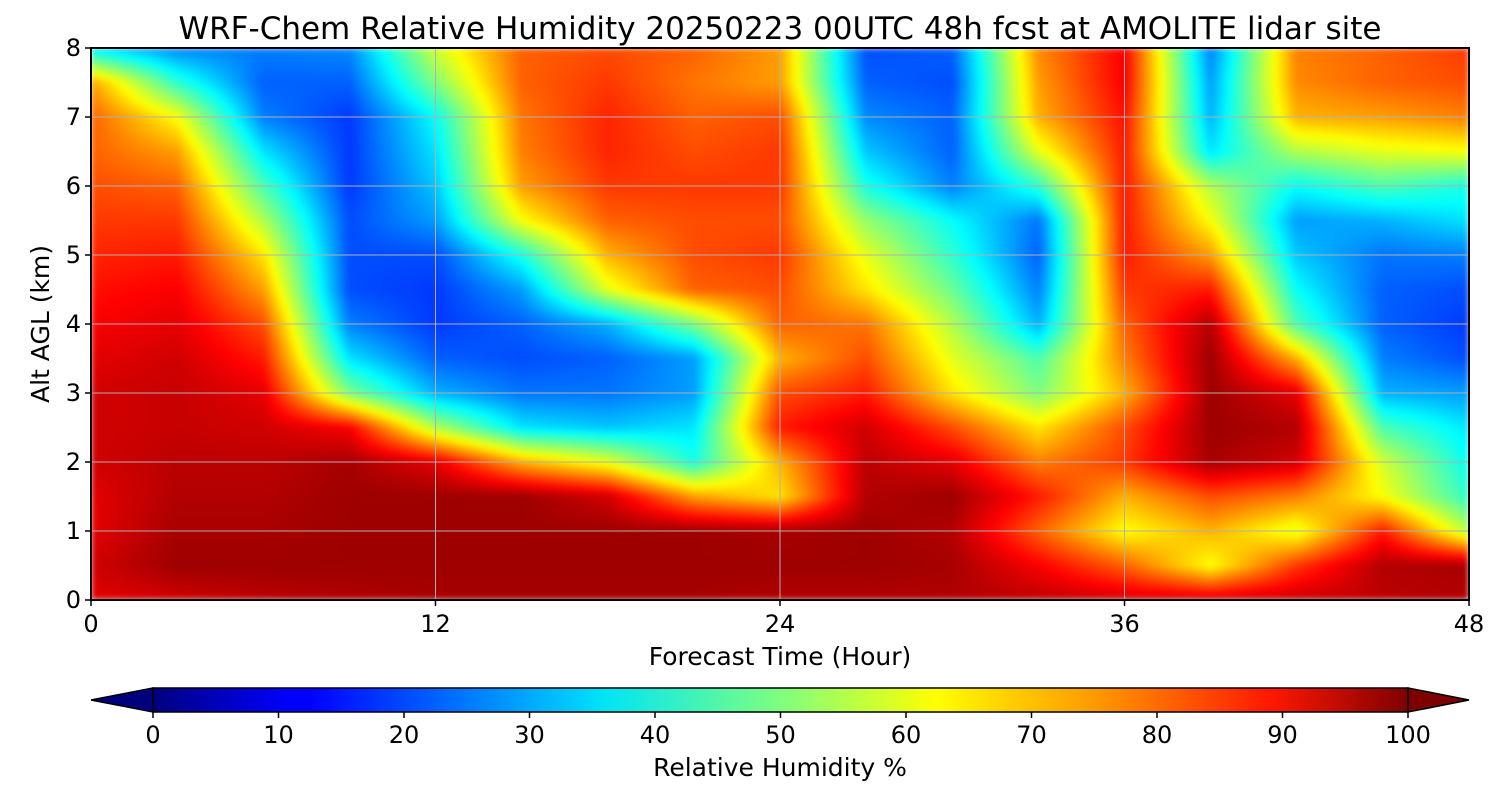 The height and width of the screenshot is (800, 1500). Describe the element at coordinates (90, 624) in the screenshot. I see `x-tick-label-0: 0` at that location.